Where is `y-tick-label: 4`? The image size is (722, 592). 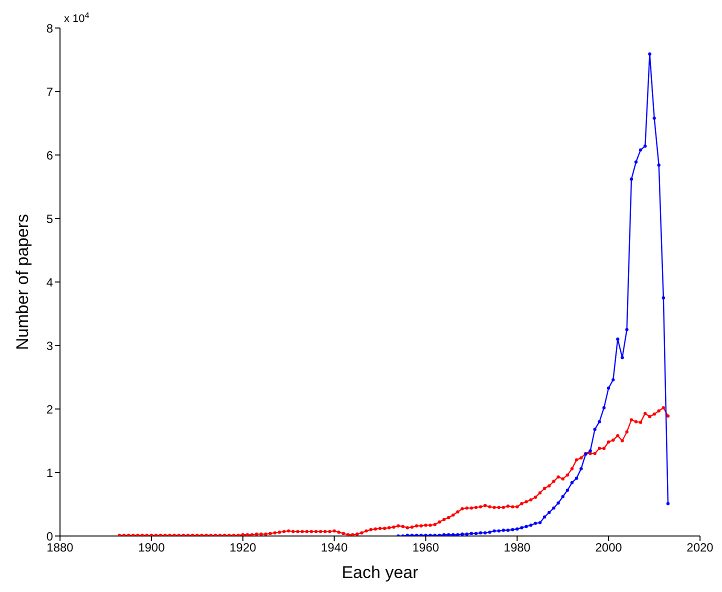
y-tick-label: 4 is located at coordinates (50, 282).